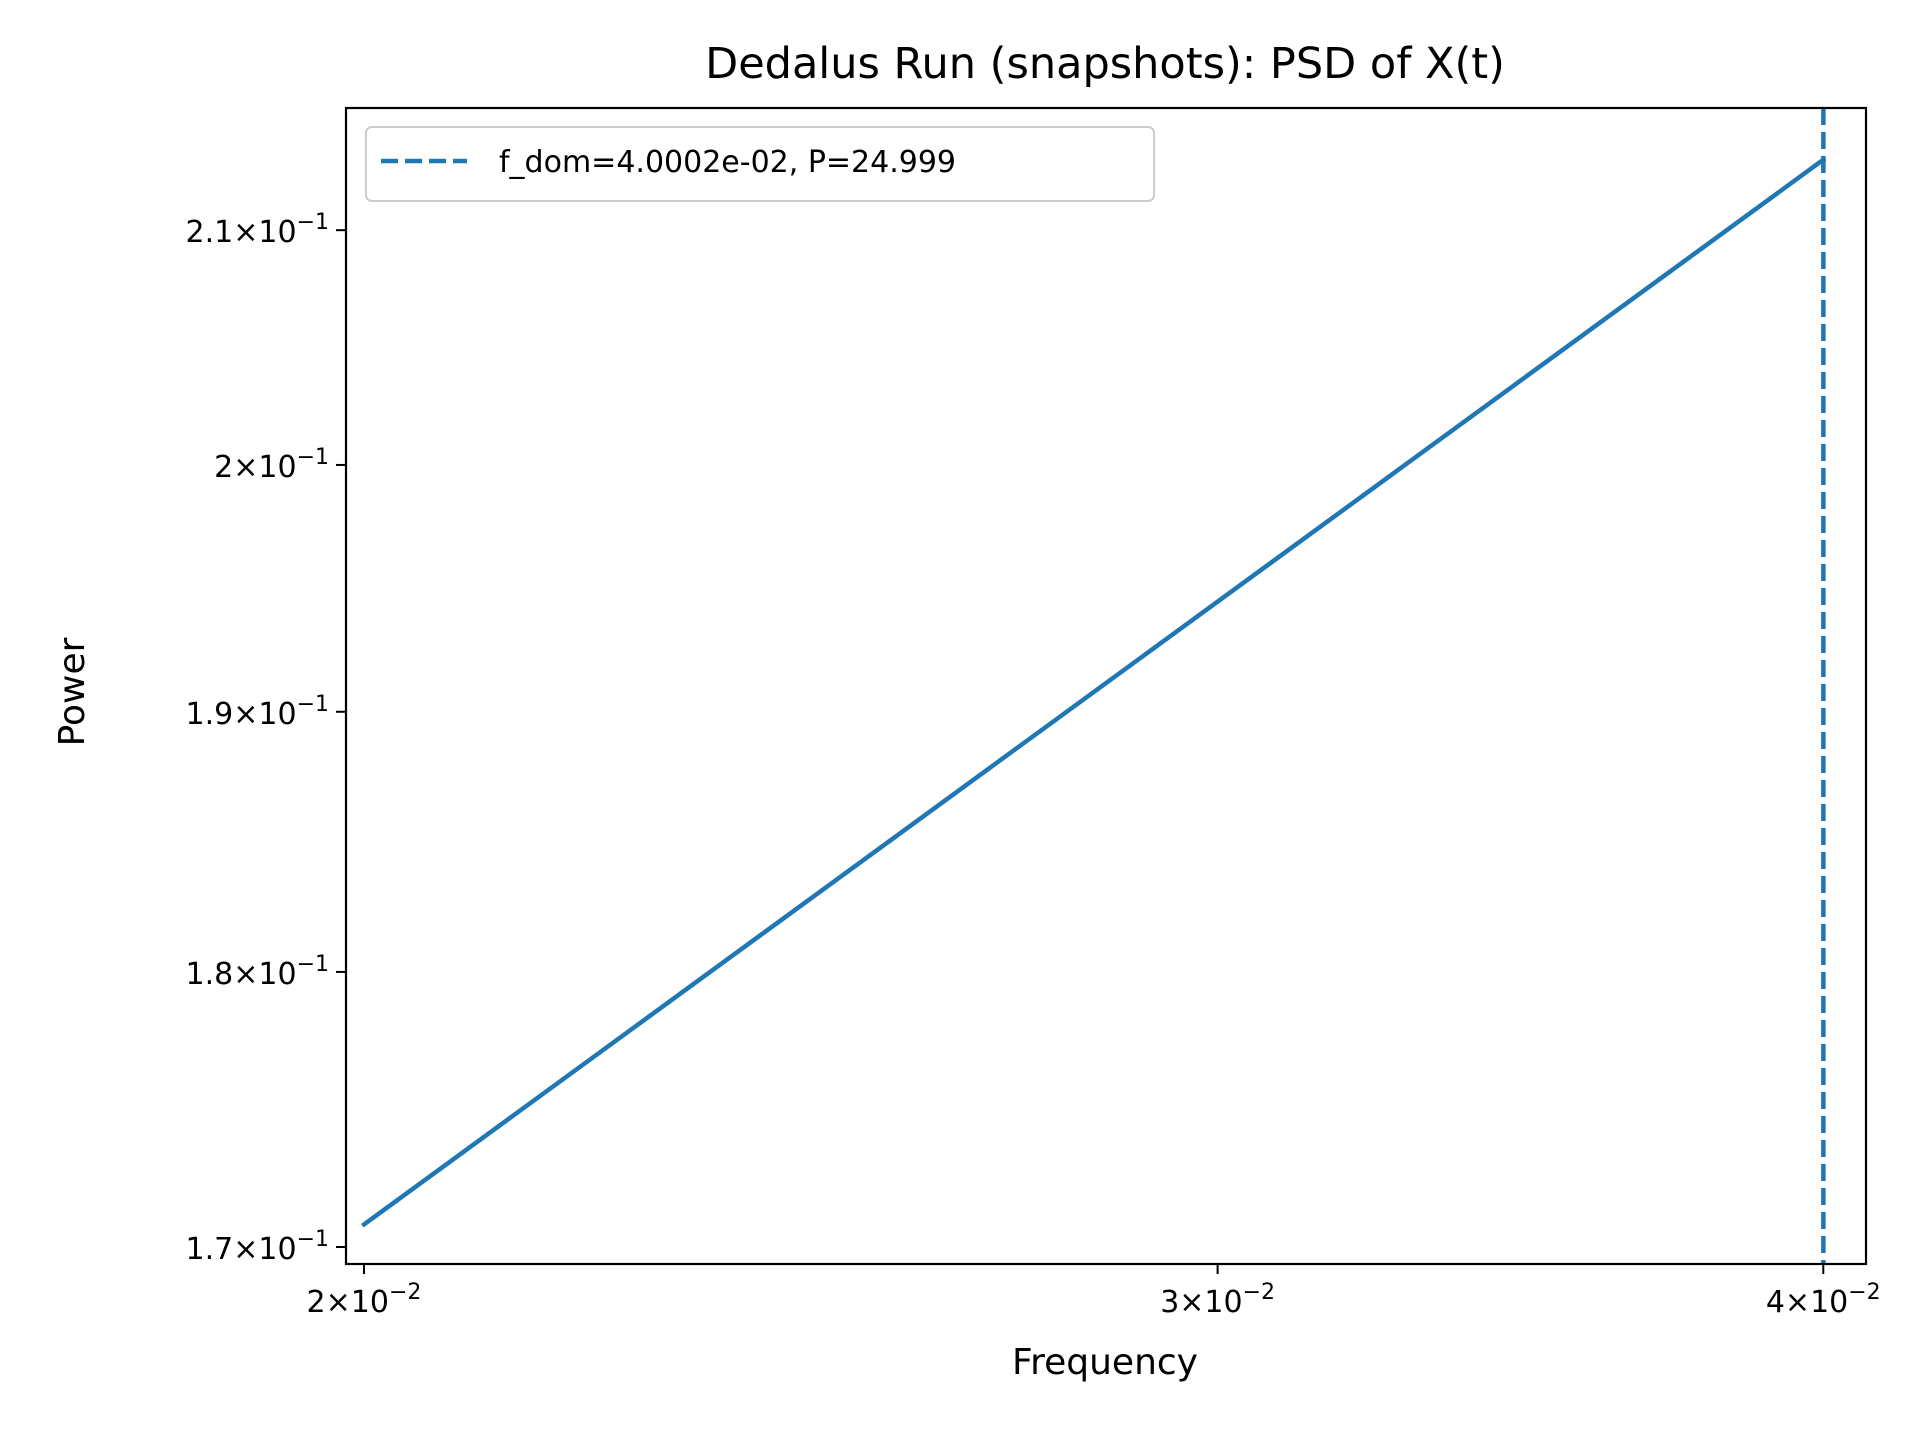 The height and width of the screenshot is (1440, 1920). I want to click on y-tick-exponent-0: −1, so click(313, 1239).